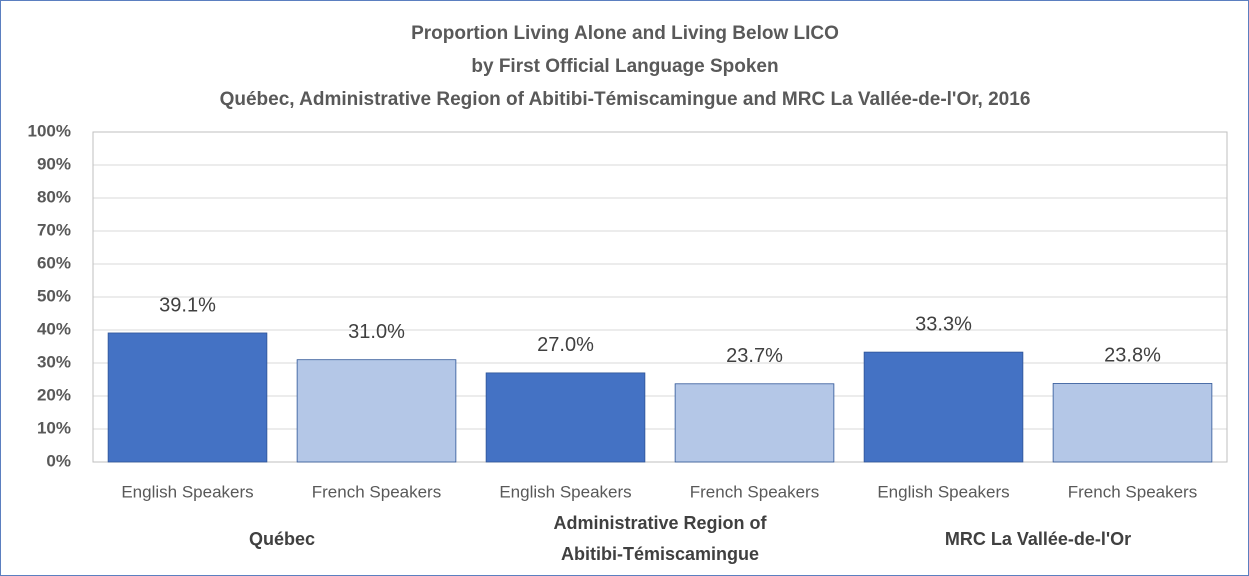  Describe the element at coordinates (624, 66) in the screenshot. I see `chart-title: by First Official Language Spoken` at that location.